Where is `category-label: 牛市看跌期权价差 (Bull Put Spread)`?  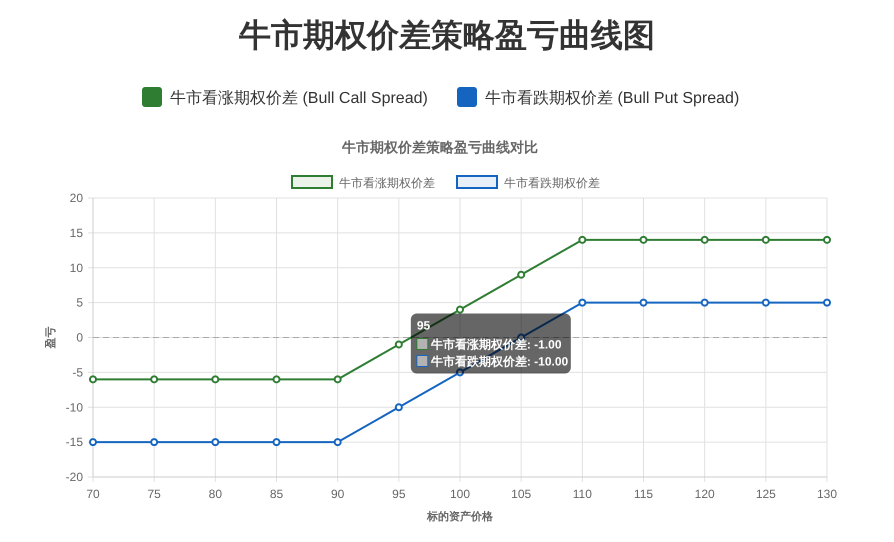
category-label: 牛市看跌期权价差 (Bull Put Spread) is located at coordinates (612, 98).